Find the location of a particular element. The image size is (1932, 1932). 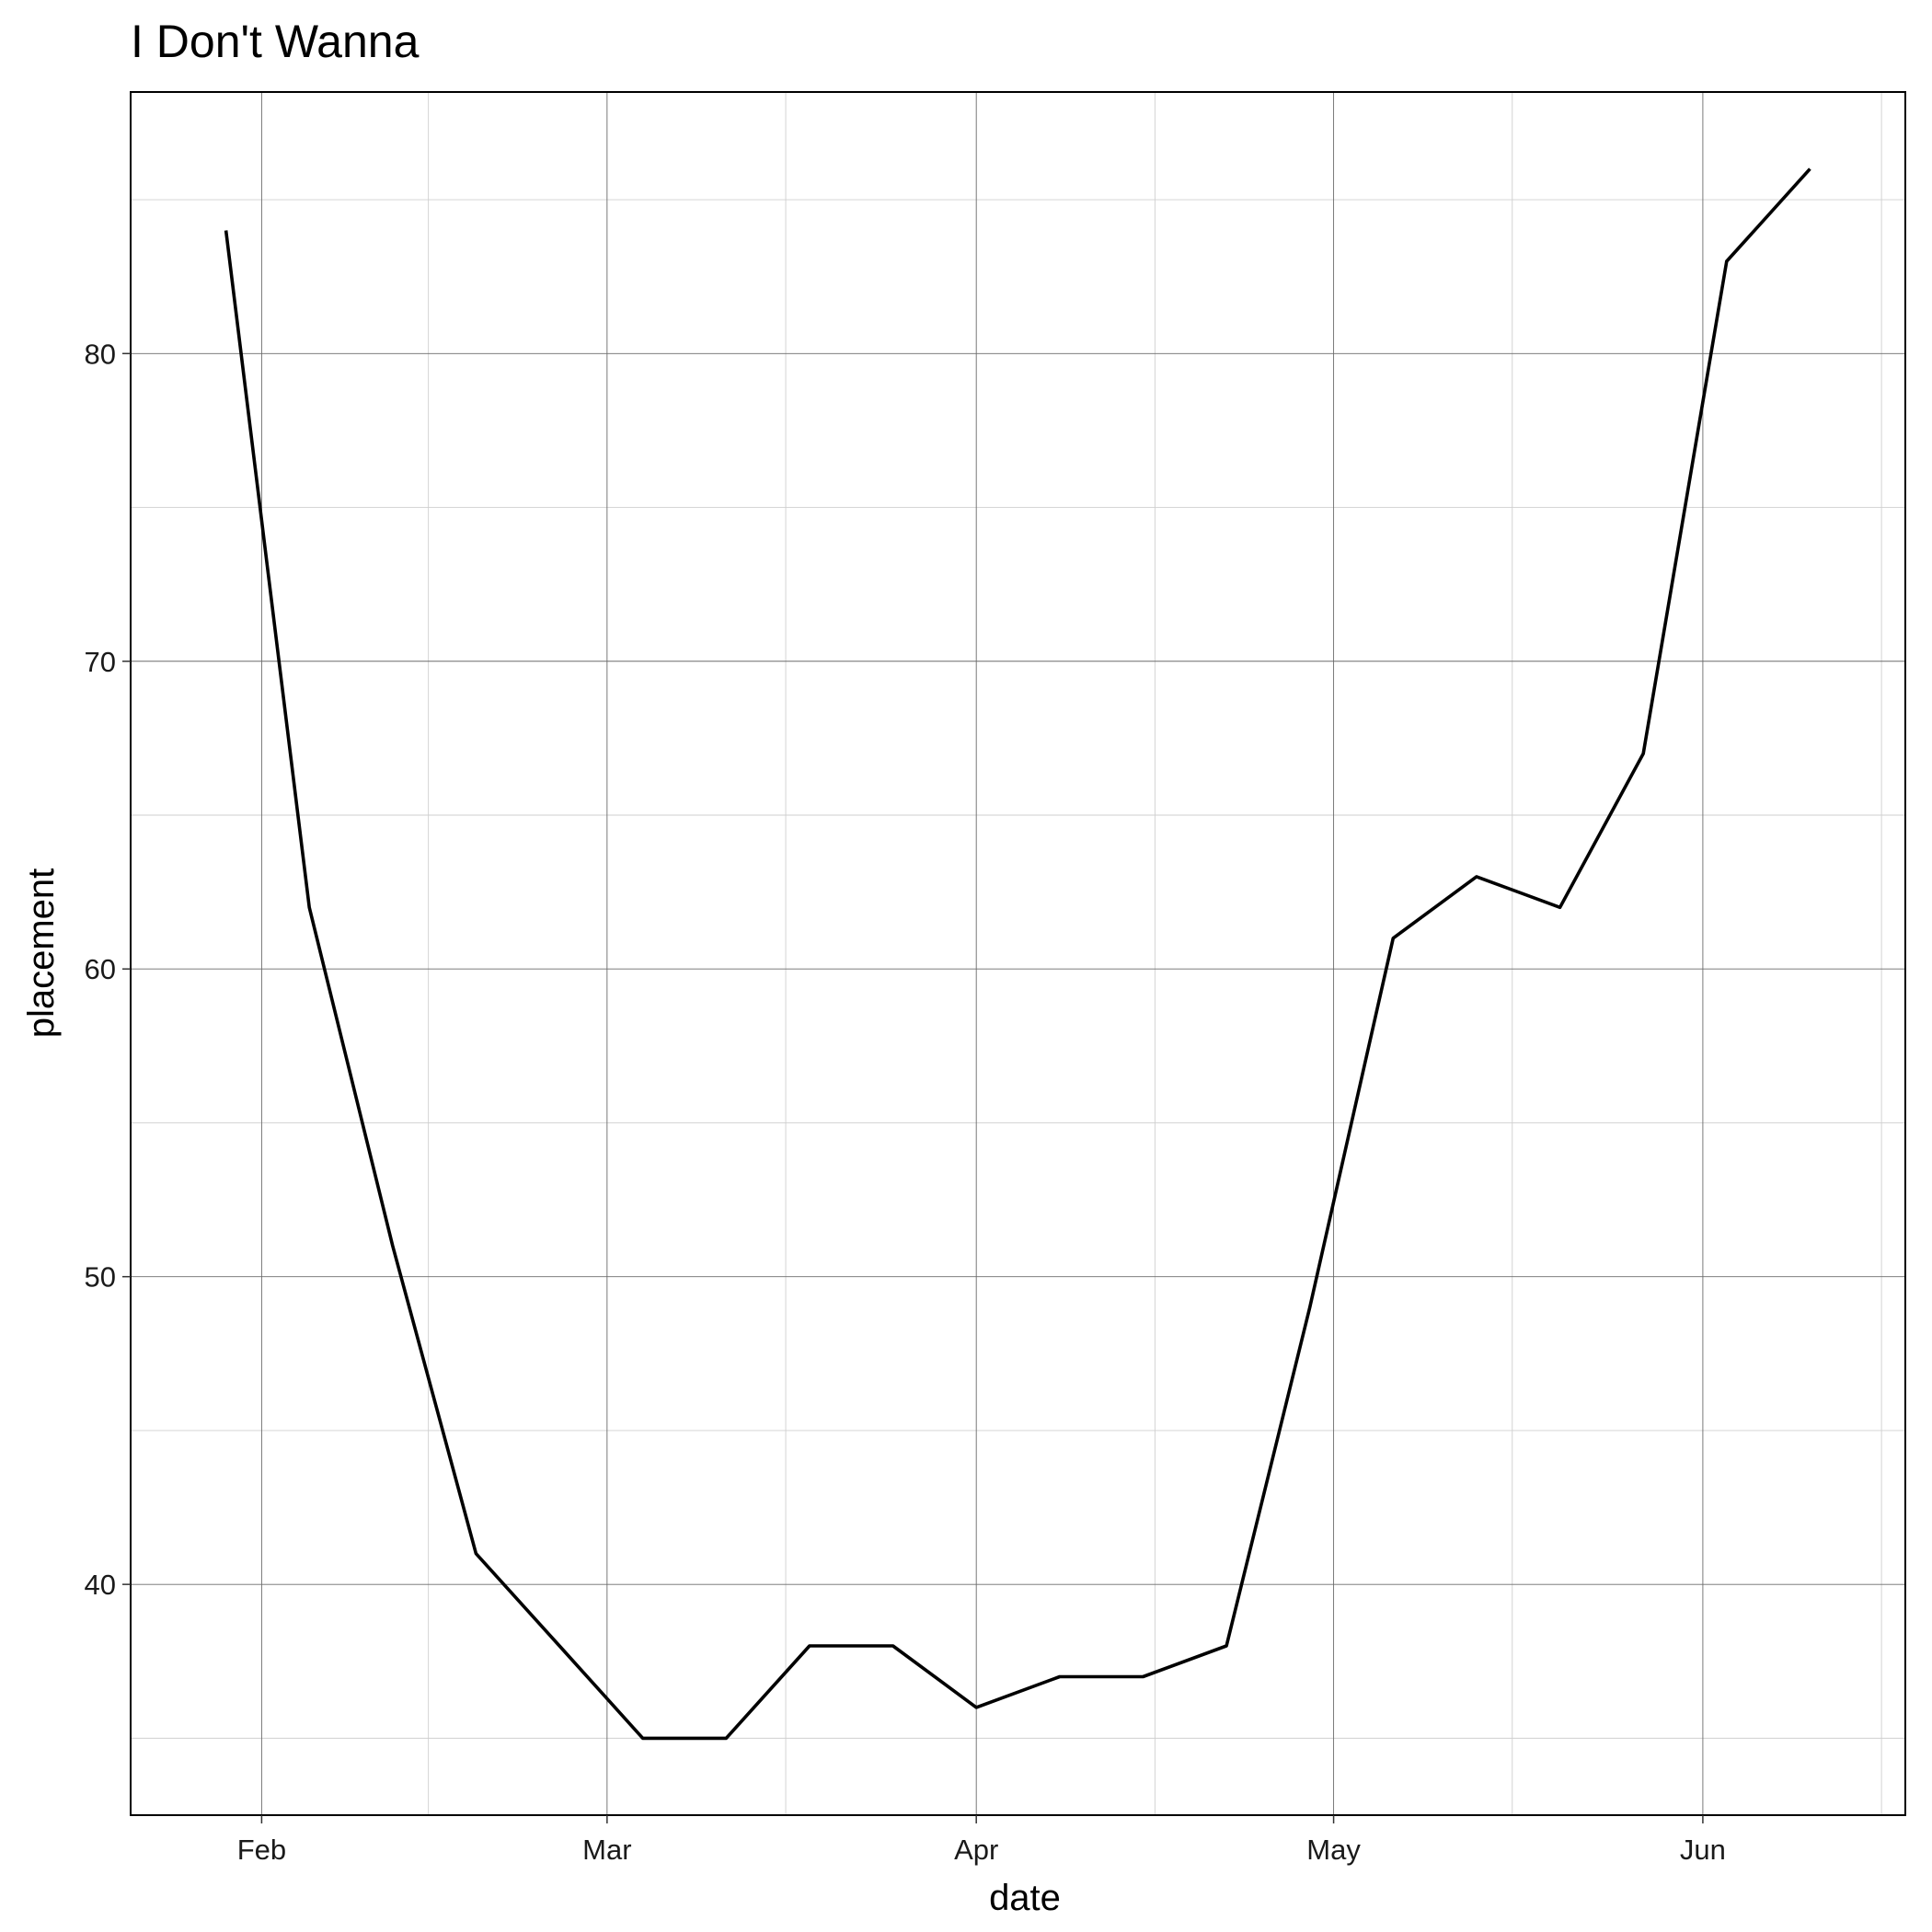

y-axis-ticks: 40 50 60 70 80 is located at coordinates (108, 970).